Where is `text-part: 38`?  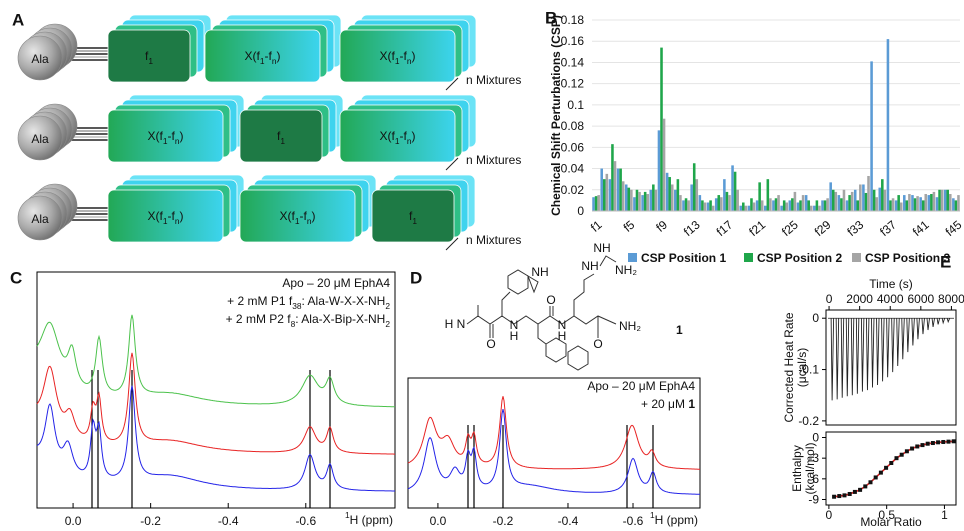 text-part: 38 is located at coordinates (297, 306).